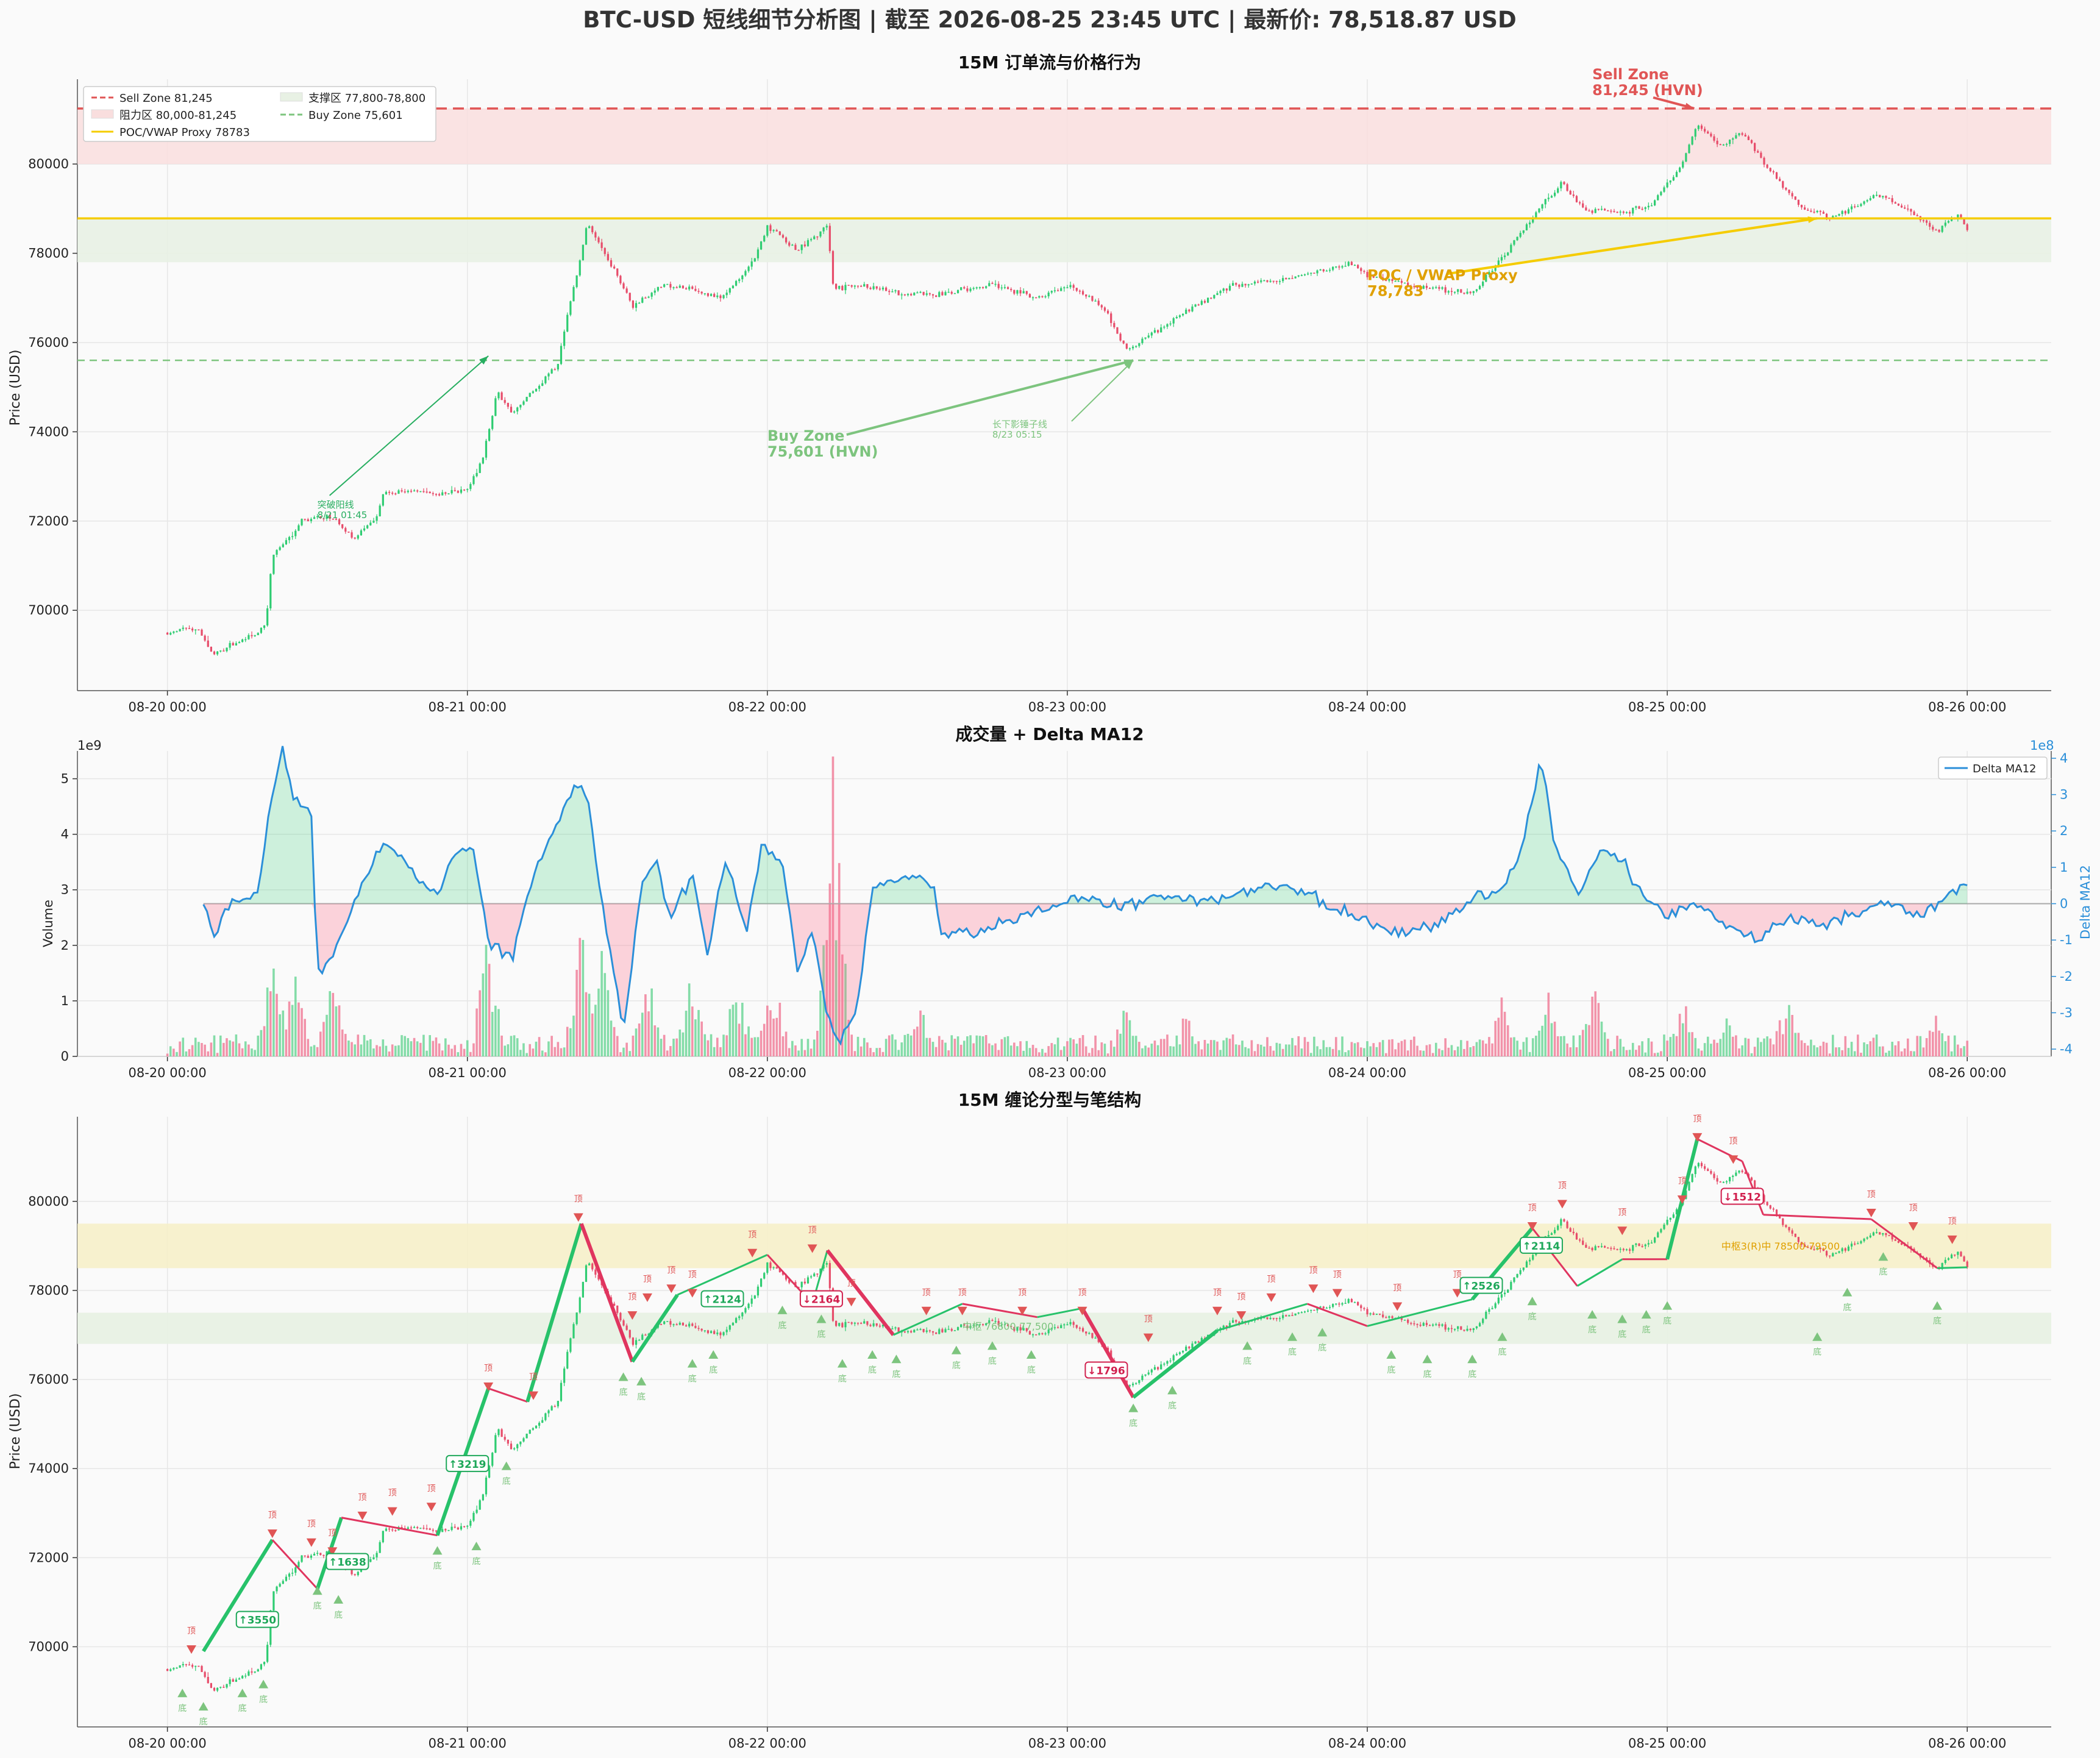 The height and width of the screenshot is (1758, 2100). I want to click on p1-annotation-arrowhead, so click(1689, 106).